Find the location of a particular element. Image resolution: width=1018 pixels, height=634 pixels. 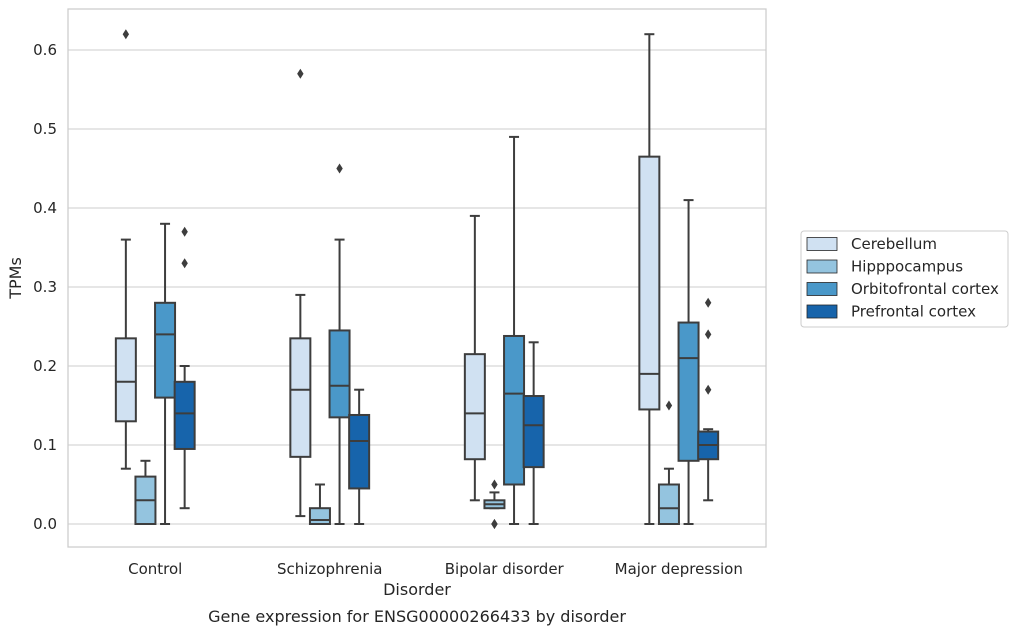

x-tick-label: Control is located at coordinates (155, 569).